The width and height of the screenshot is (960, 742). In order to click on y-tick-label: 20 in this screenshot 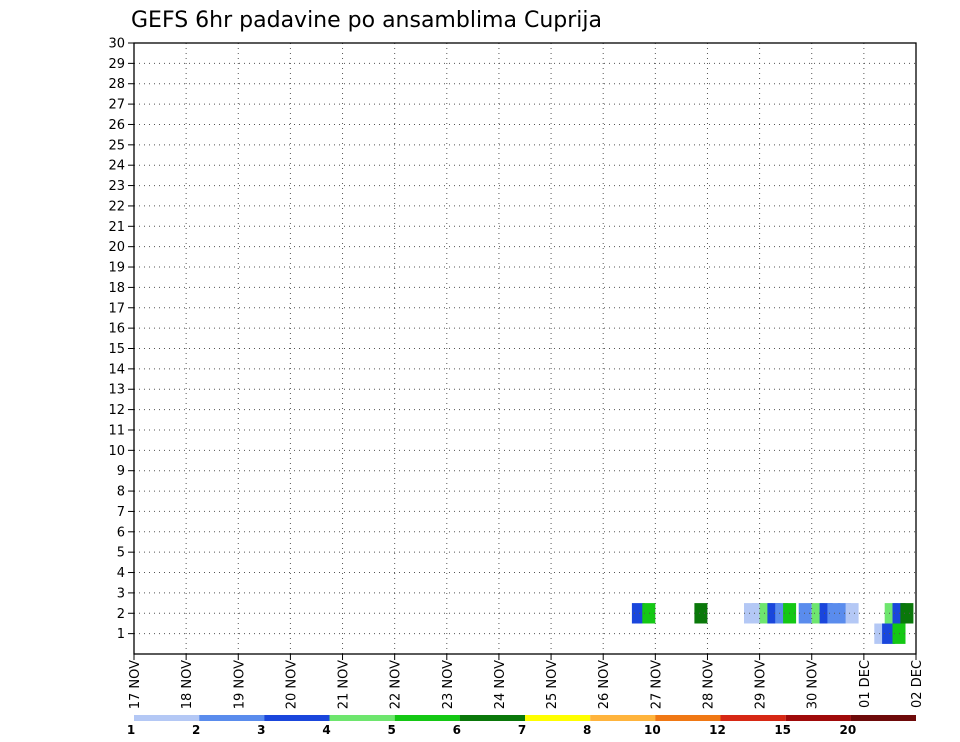, I will do `click(116, 247)`.